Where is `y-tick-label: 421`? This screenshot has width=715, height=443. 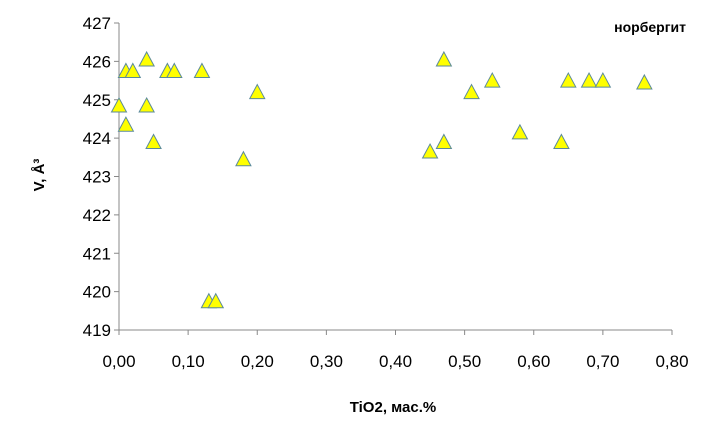 y-tick-label: 421 is located at coordinates (97, 253).